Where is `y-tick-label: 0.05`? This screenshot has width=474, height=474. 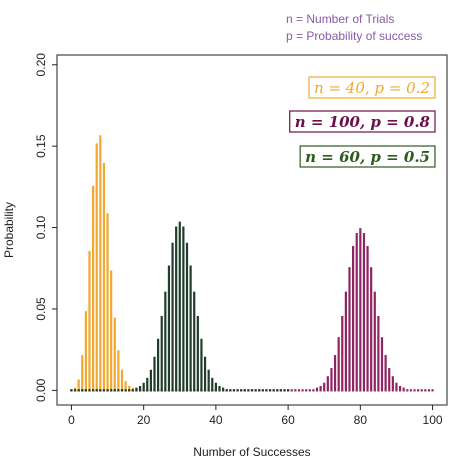
y-tick-label: 0.05 is located at coordinates (41, 309).